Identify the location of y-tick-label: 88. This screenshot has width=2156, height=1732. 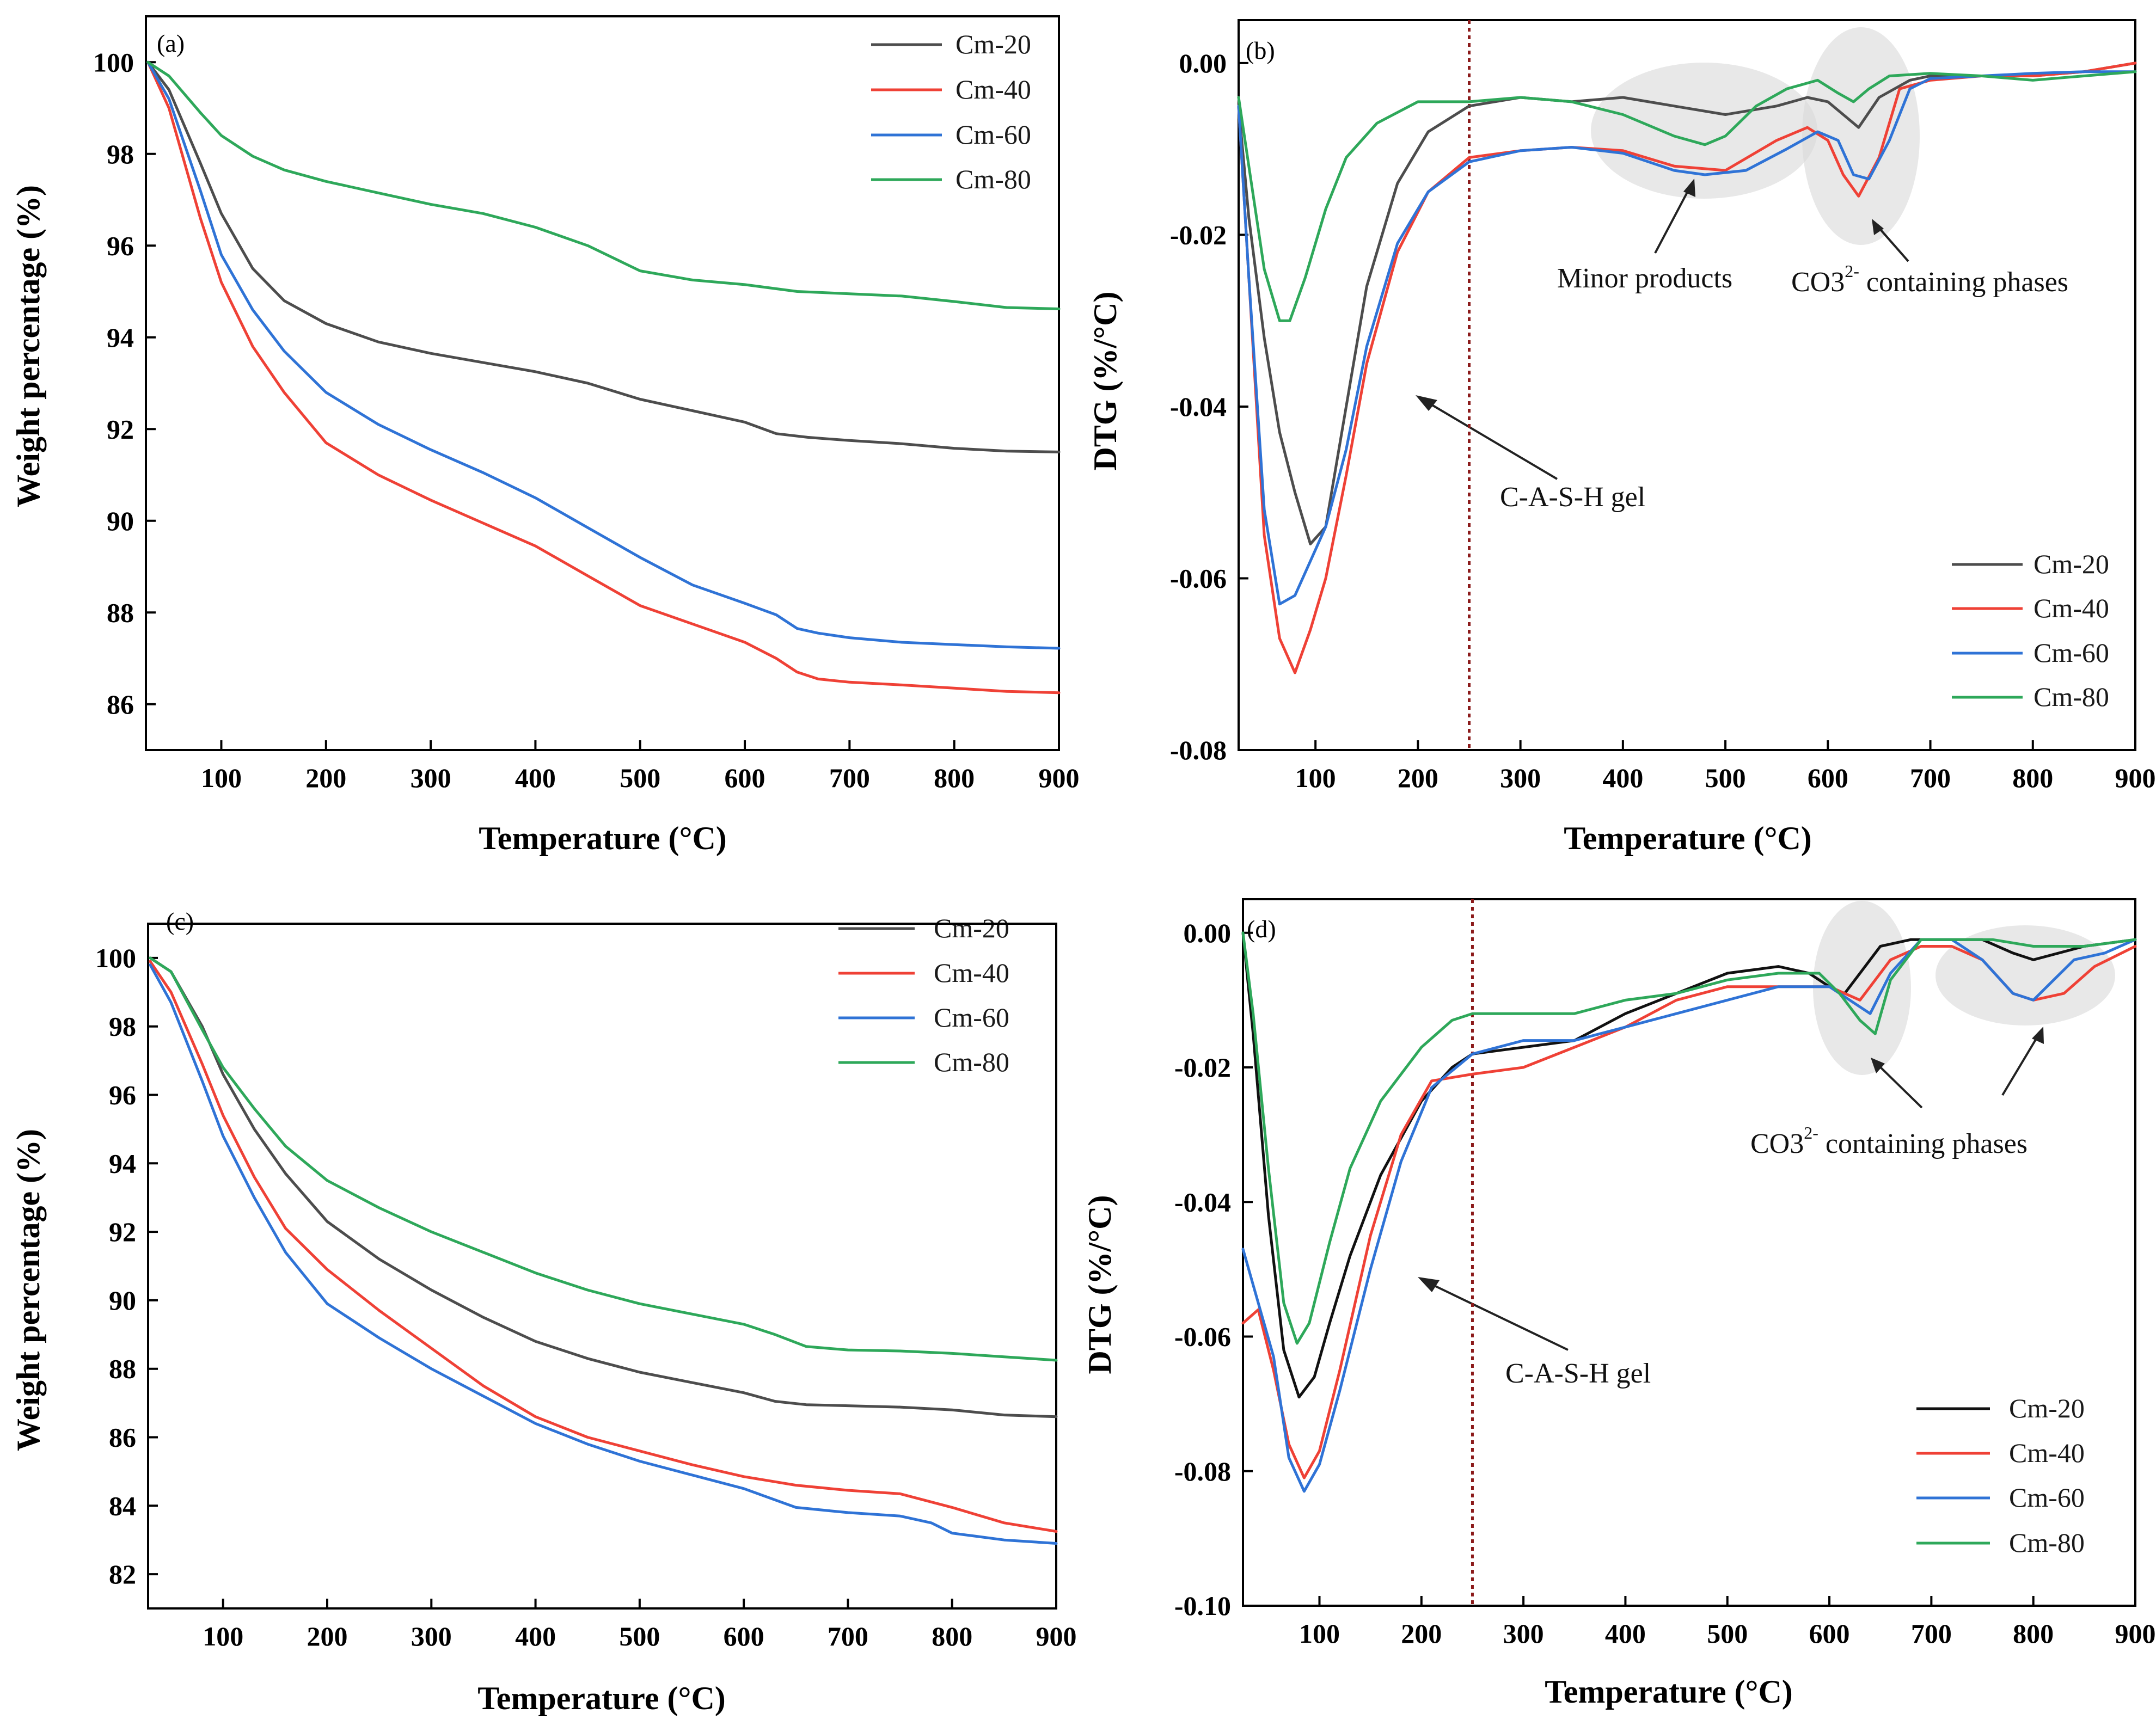
(120, 612).